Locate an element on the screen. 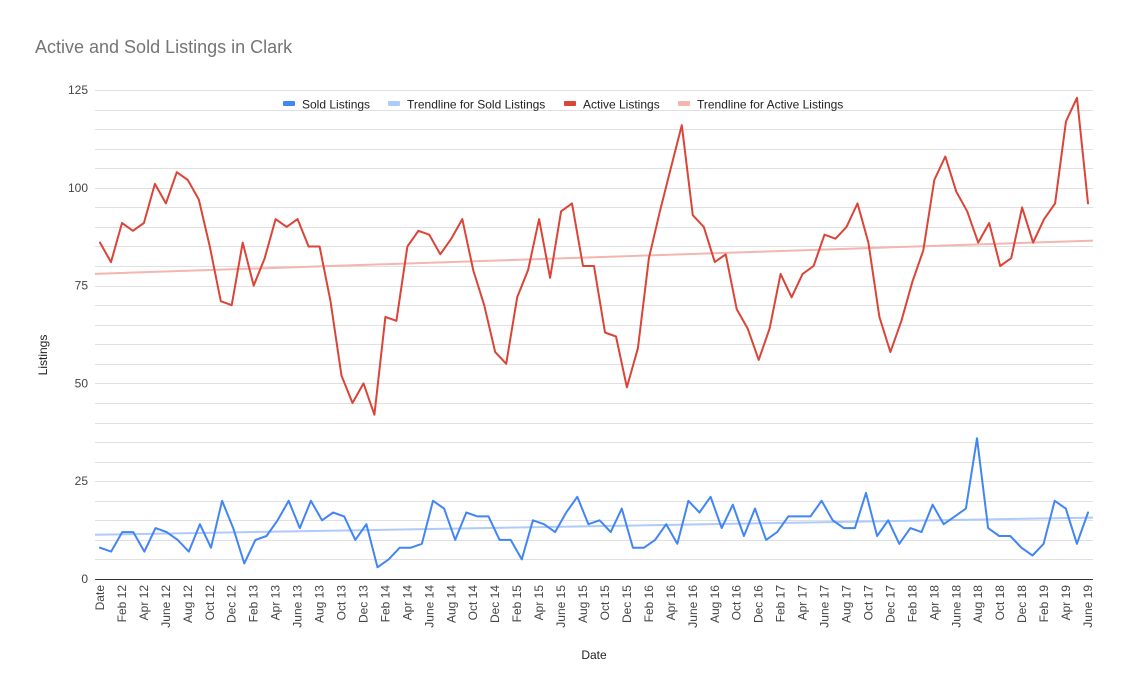  x-tick-label: Oct 15 is located at coordinates (605, 603).